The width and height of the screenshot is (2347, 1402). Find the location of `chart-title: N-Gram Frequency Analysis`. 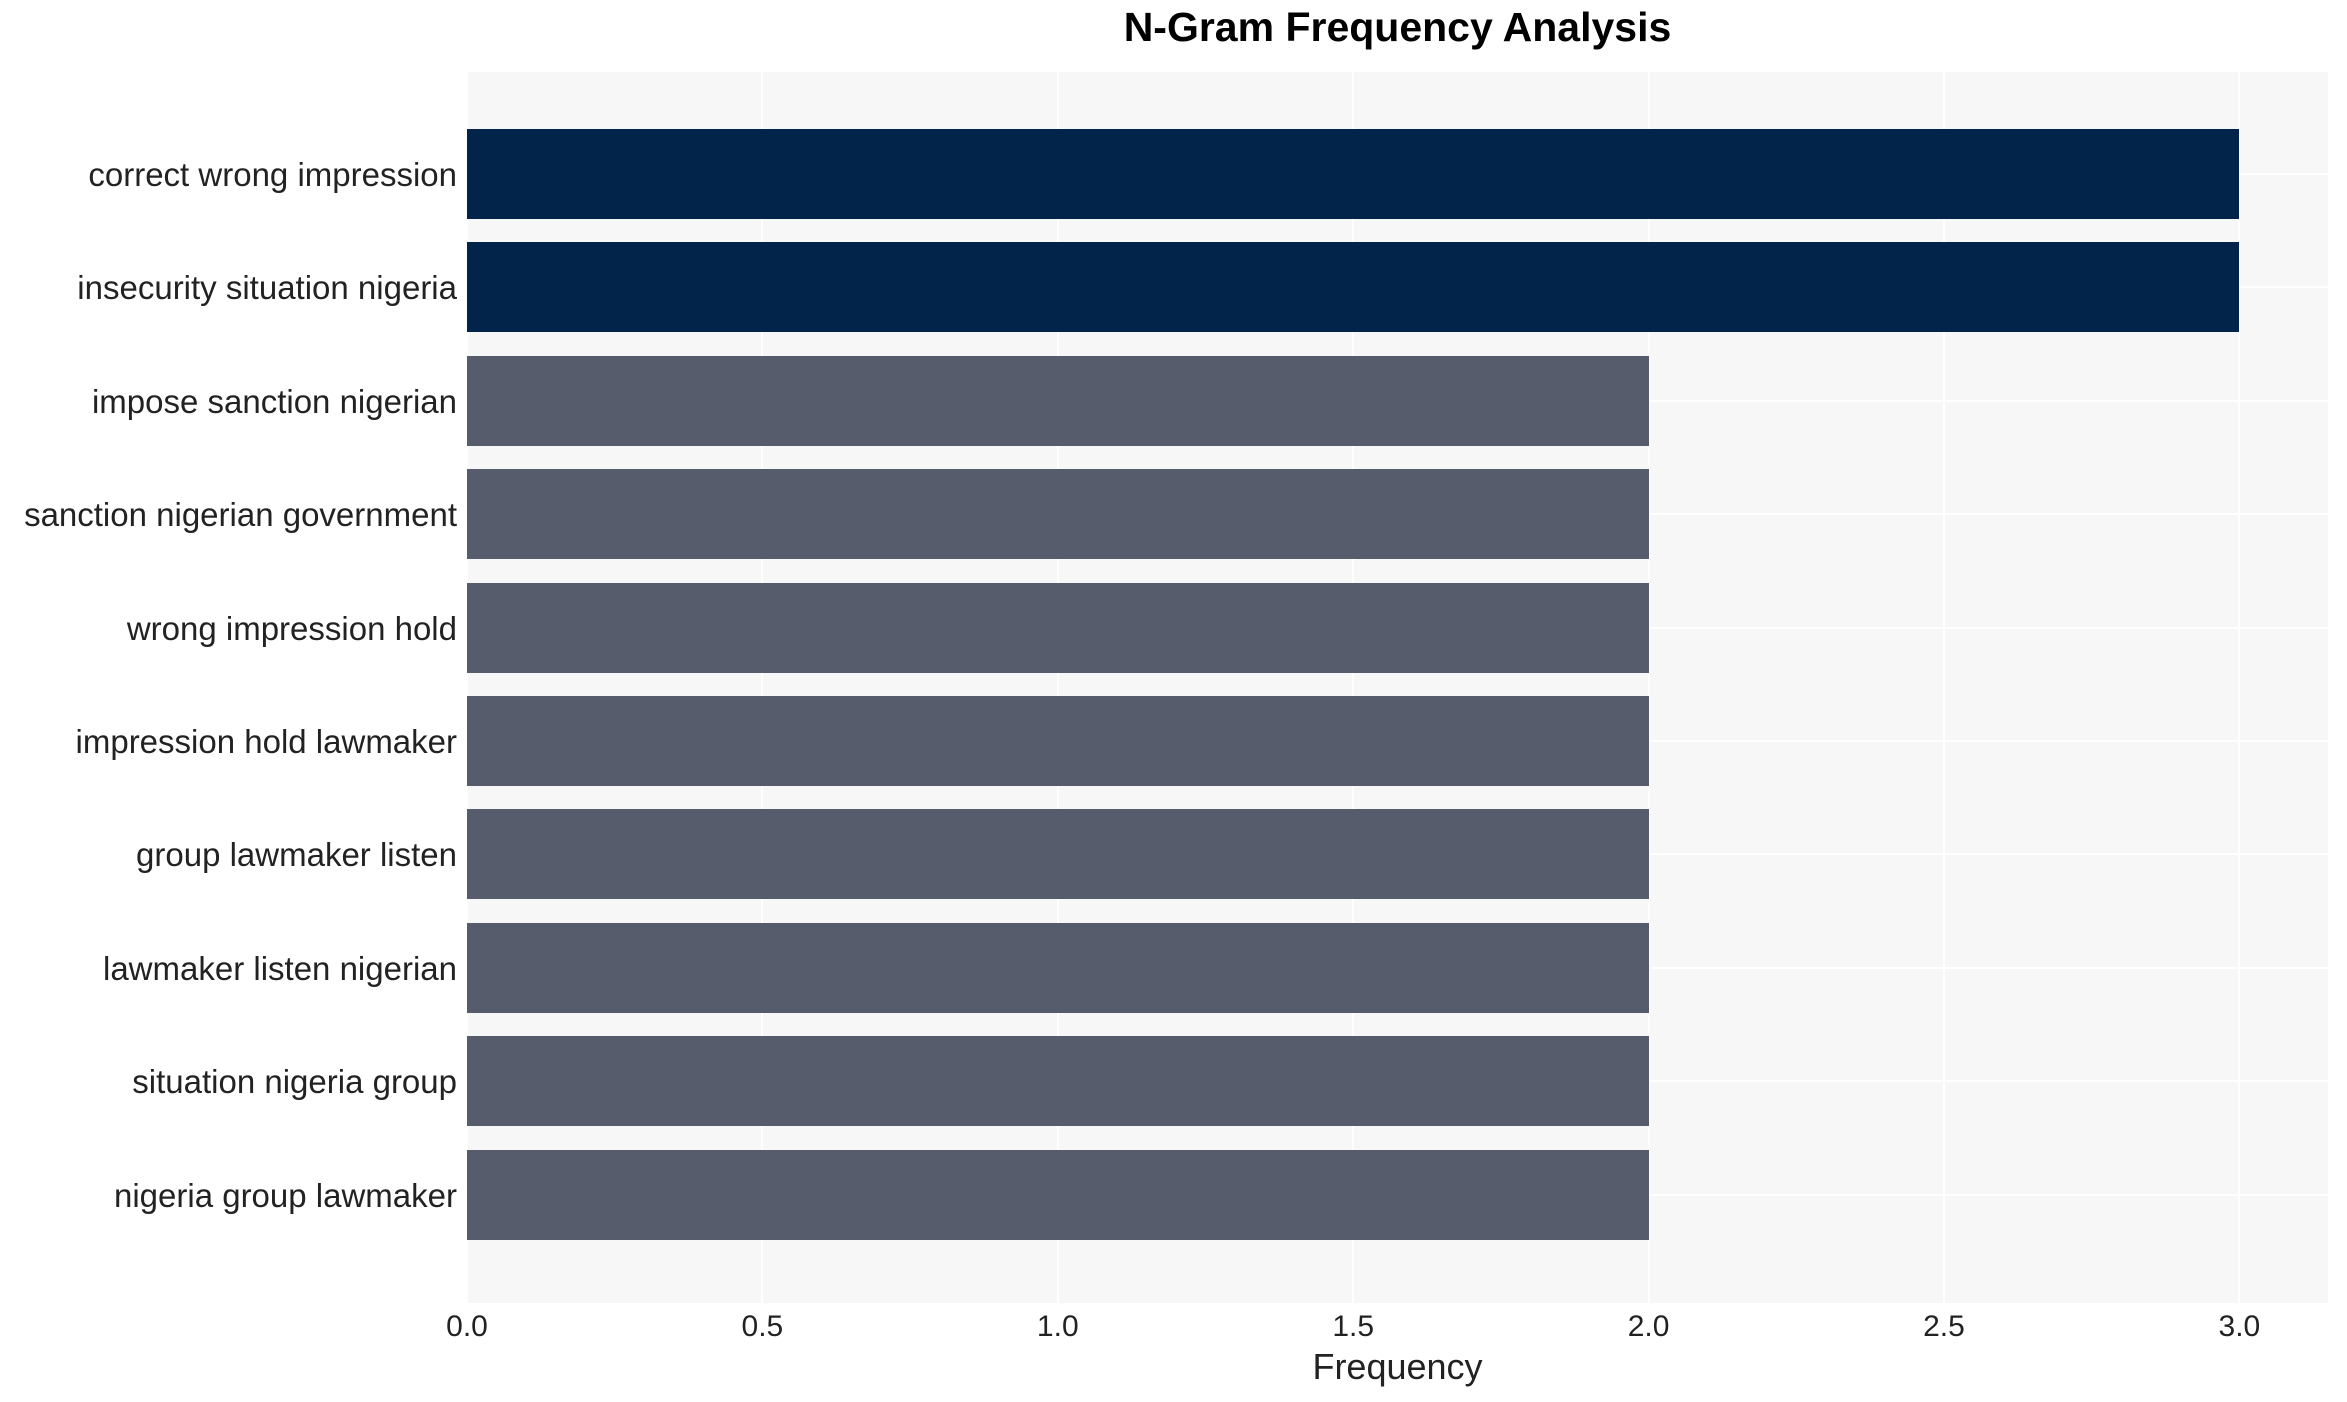

chart-title: N-Gram Frequency Analysis is located at coordinates (1397, 27).